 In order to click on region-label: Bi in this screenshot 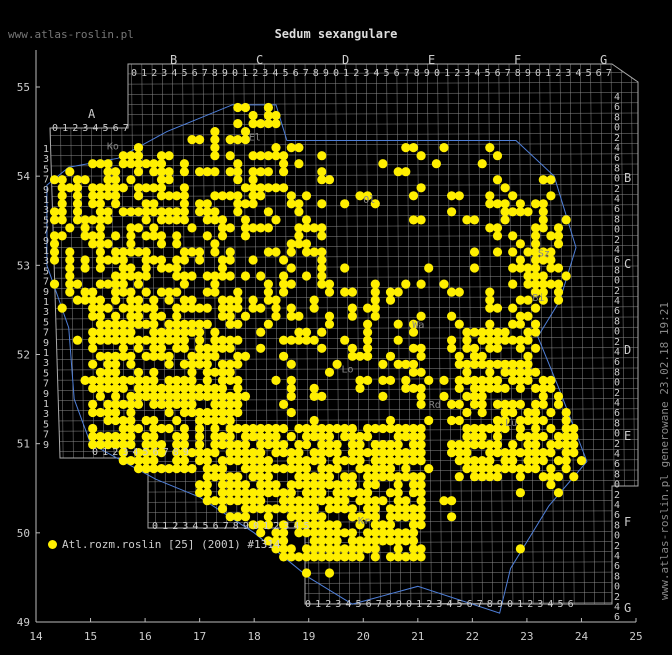, I will do `click(538, 298)`.